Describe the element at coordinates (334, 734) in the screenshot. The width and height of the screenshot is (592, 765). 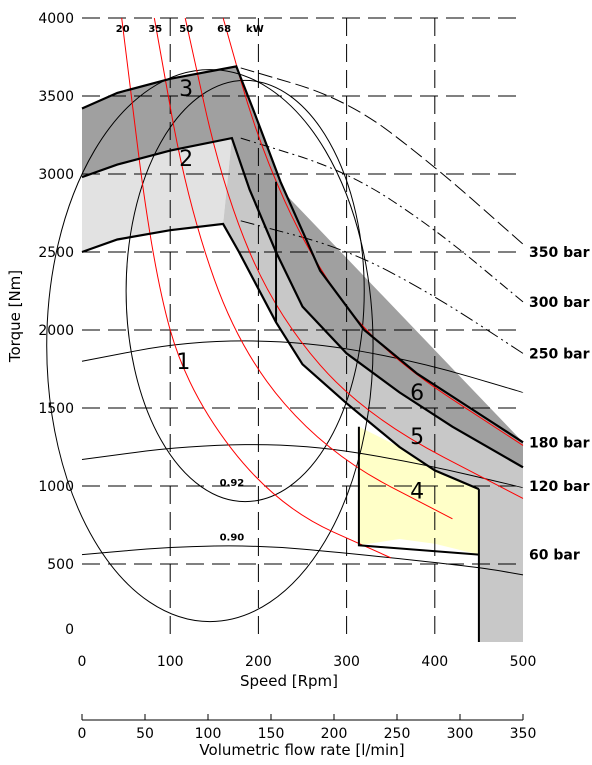
I see `secondary-tick-label: 200` at that location.